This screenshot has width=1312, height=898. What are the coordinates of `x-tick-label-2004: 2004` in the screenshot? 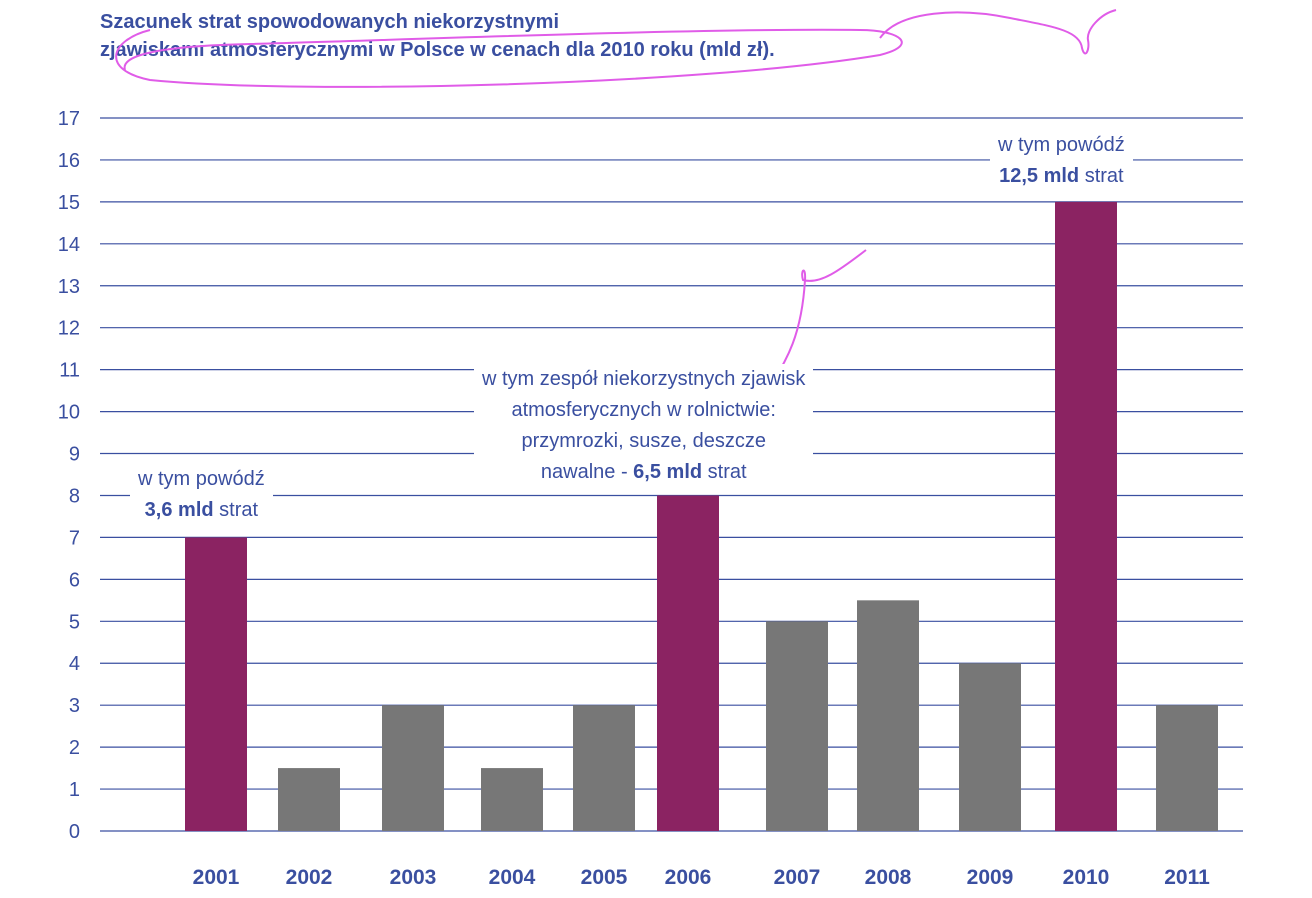 It's located at (512, 877).